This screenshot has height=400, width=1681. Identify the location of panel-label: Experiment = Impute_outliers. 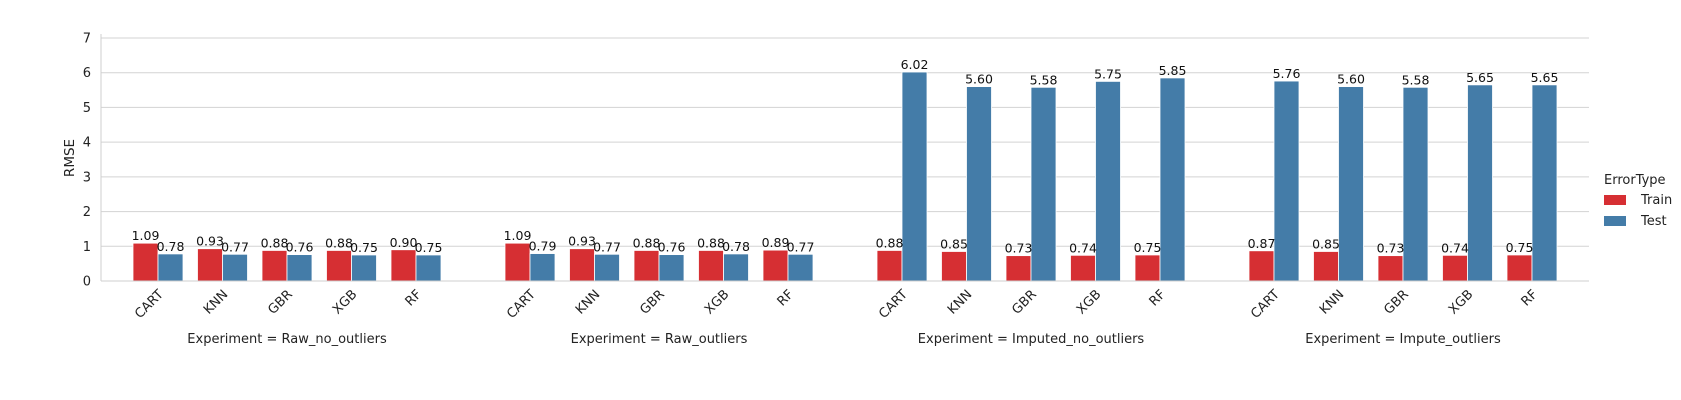
(1403, 339).